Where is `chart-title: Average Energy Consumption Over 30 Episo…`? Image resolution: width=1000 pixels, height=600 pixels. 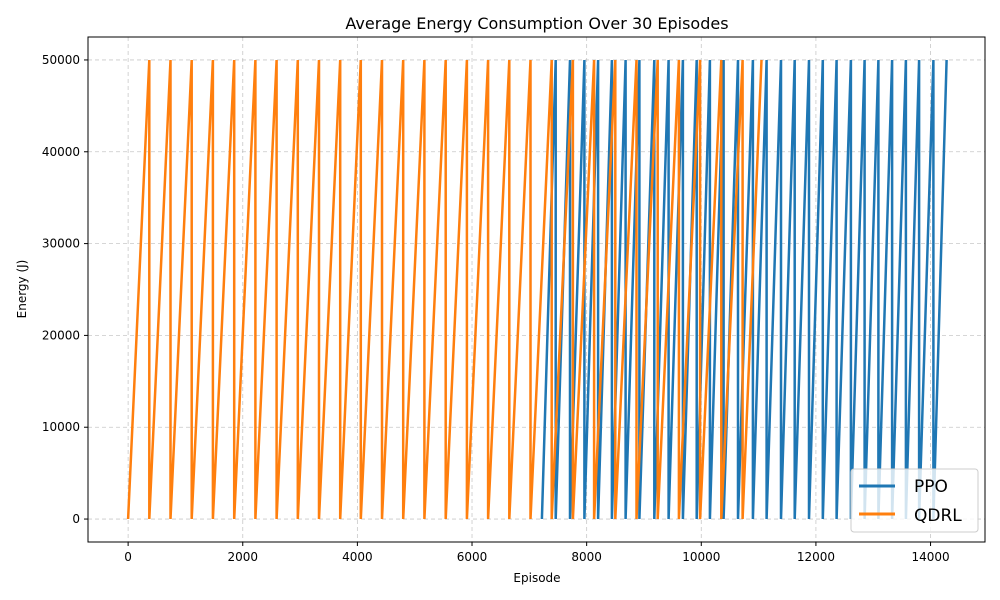 chart-title: Average Energy Consumption Over 30 Episo… is located at coordinates (536, 23).